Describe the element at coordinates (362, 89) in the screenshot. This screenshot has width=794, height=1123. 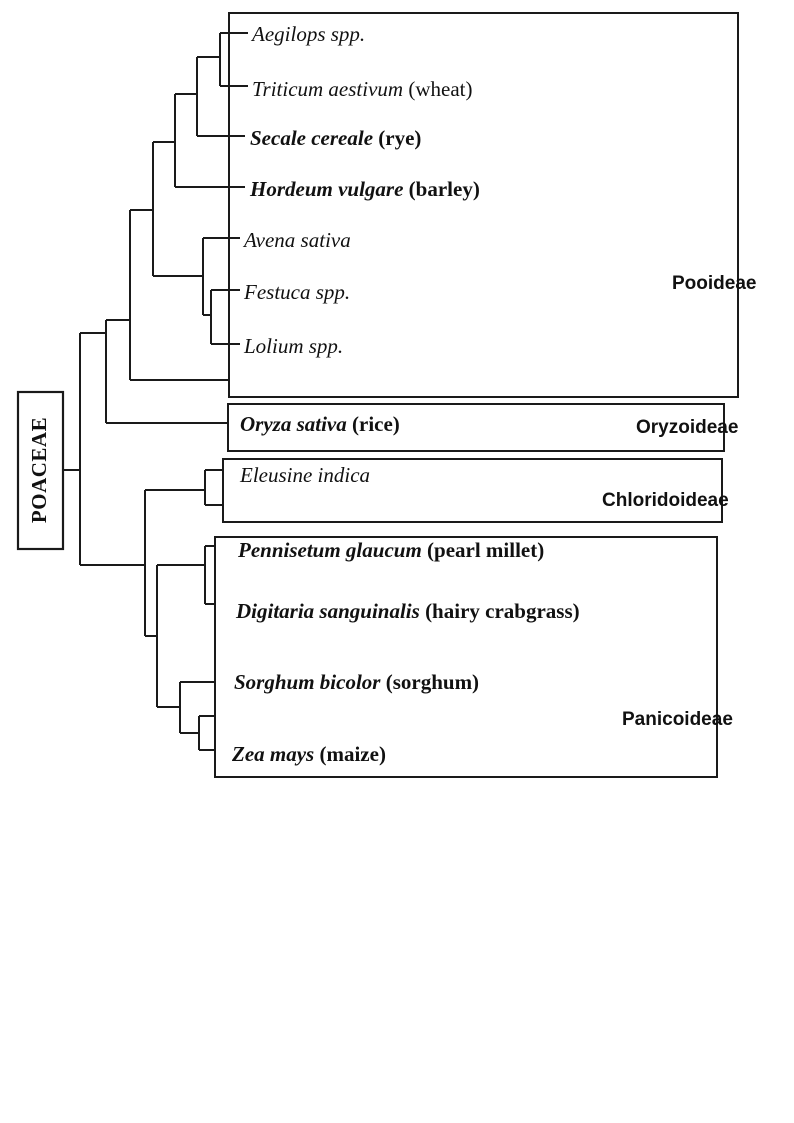
I see `taxon-label-triticum: Triticum aestivum (wheat)` at that location.